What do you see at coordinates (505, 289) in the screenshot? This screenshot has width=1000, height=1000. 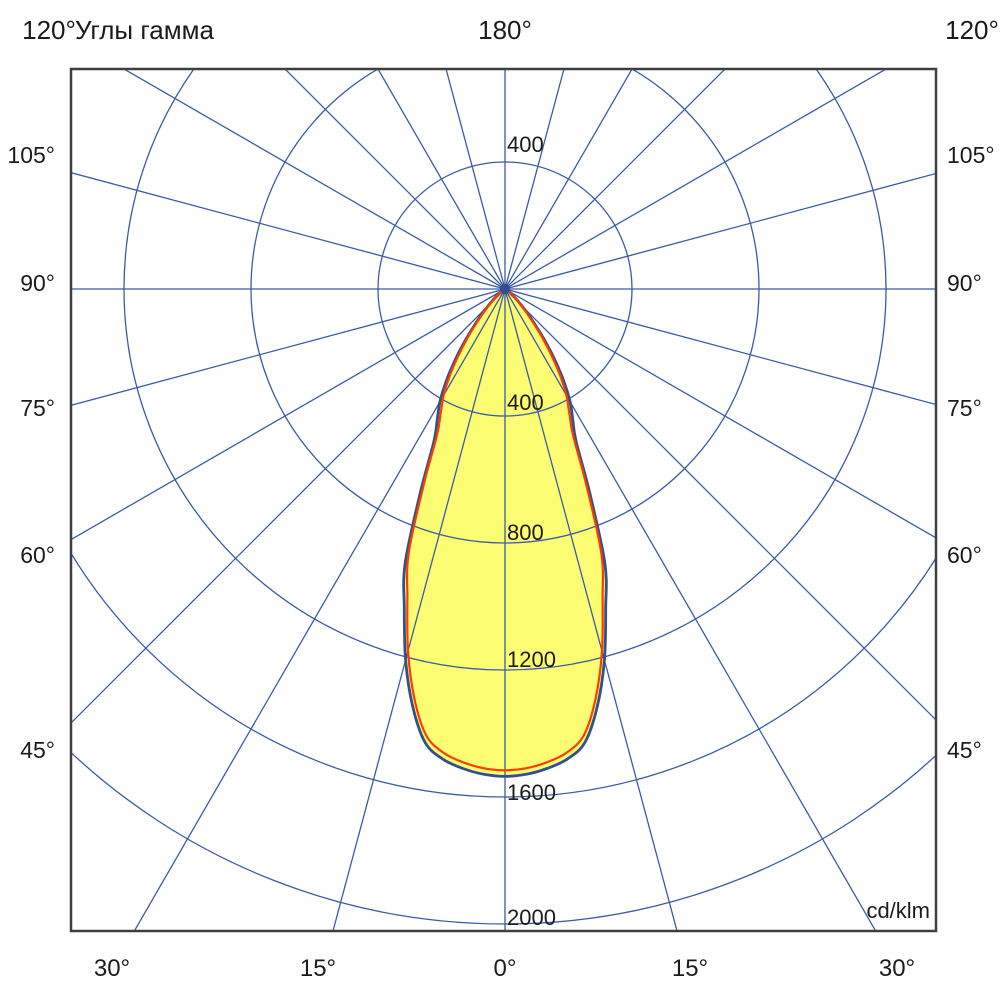 I see `polar-origin-dot` at bounding box center [505, 289].